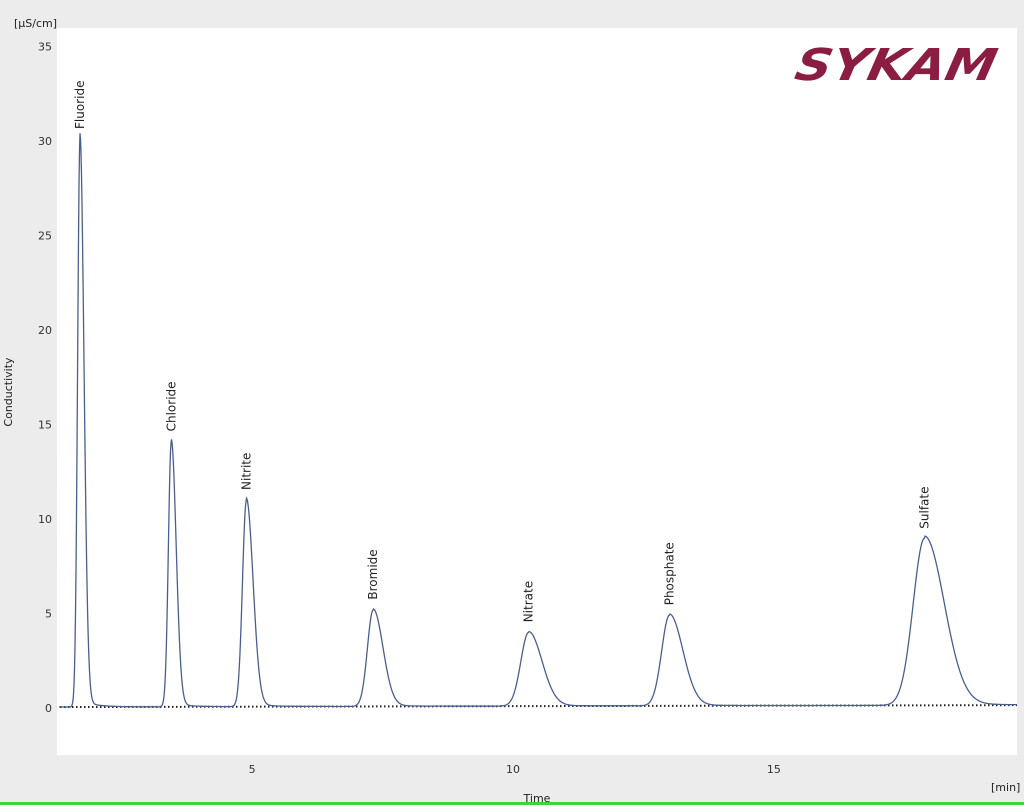  I want to click on y-tick-label: 20, so click(45, 330).